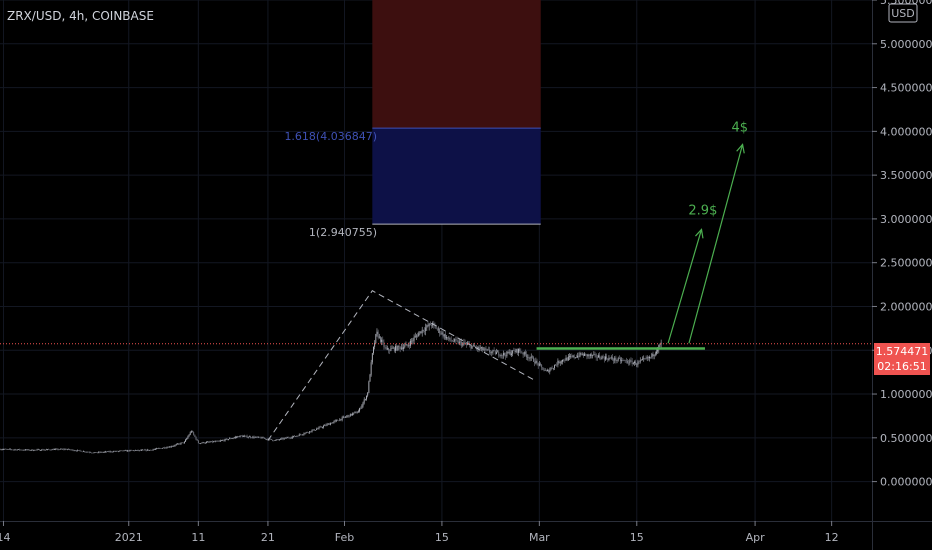 The image size is (932, 550). Describe the element at coordinates (903, 13) in the screenshot. I see `currency-button: USD` at that location.